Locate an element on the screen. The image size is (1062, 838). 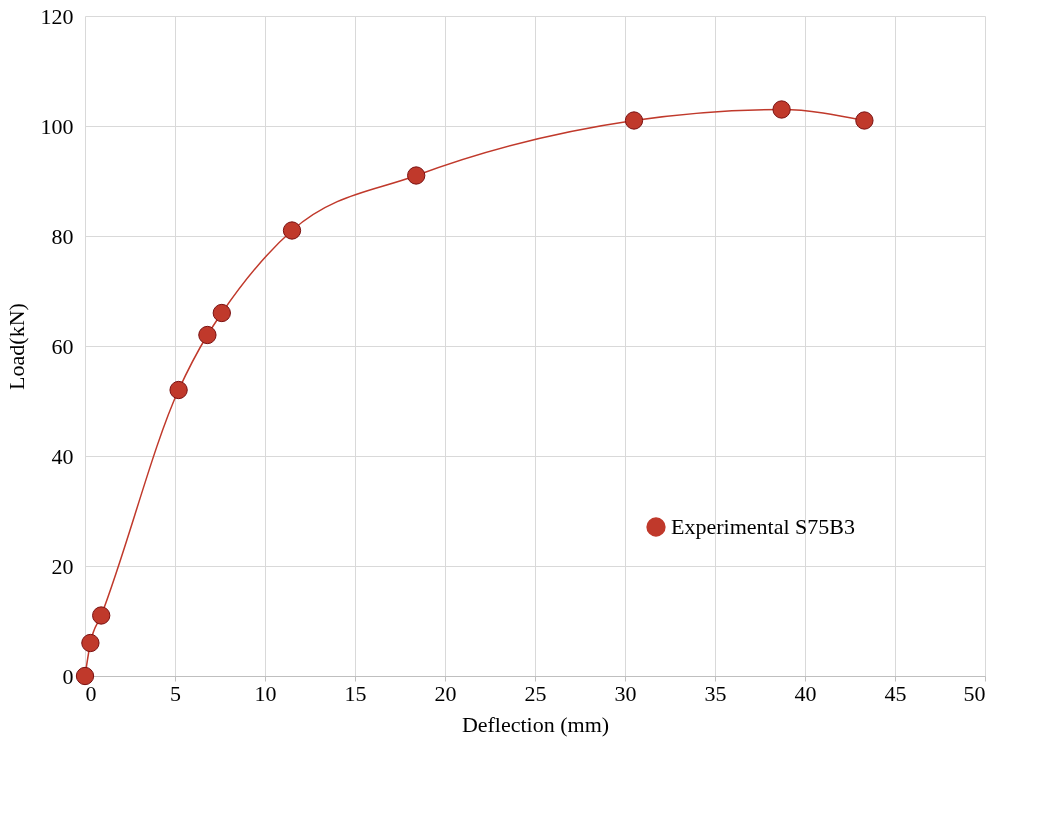
x-tick-label: 0 is located at coordinates (91, 693).